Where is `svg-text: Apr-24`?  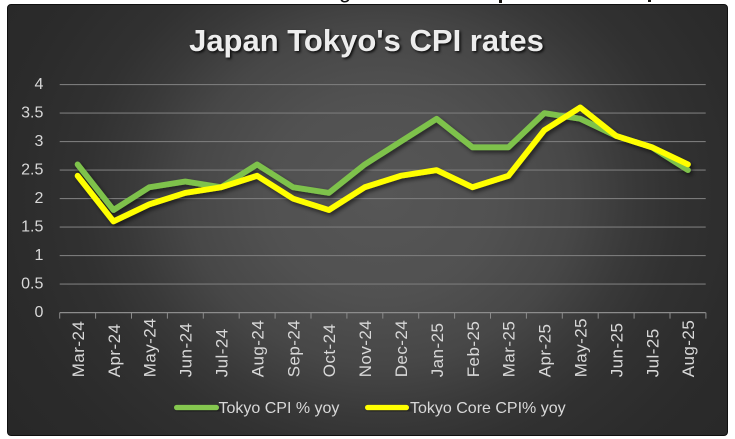
svg-text: Apr-24 is located at coordinates (114, 351).